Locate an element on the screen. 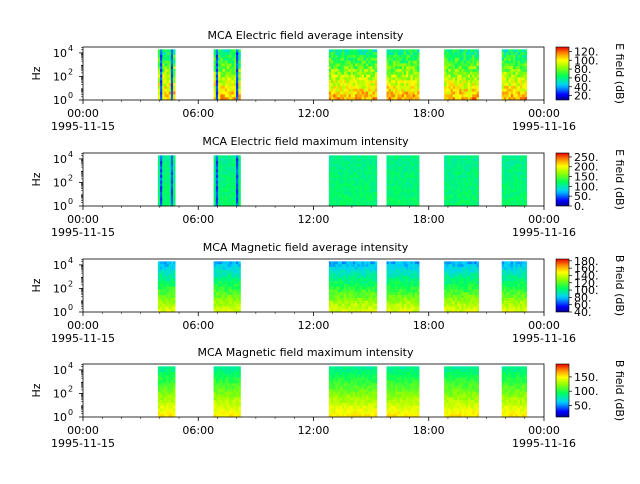 The height and width of the screenshot is (484, 640). colorbar-tick-label: 50. is located at coordinates (583, 406).